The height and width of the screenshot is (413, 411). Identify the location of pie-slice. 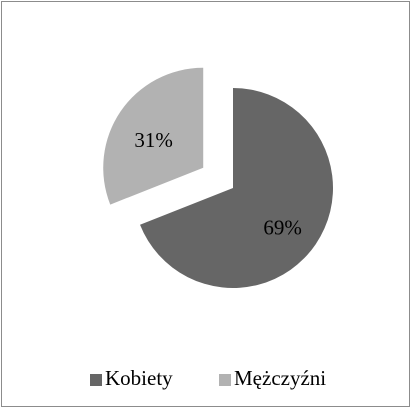
(153, 136).